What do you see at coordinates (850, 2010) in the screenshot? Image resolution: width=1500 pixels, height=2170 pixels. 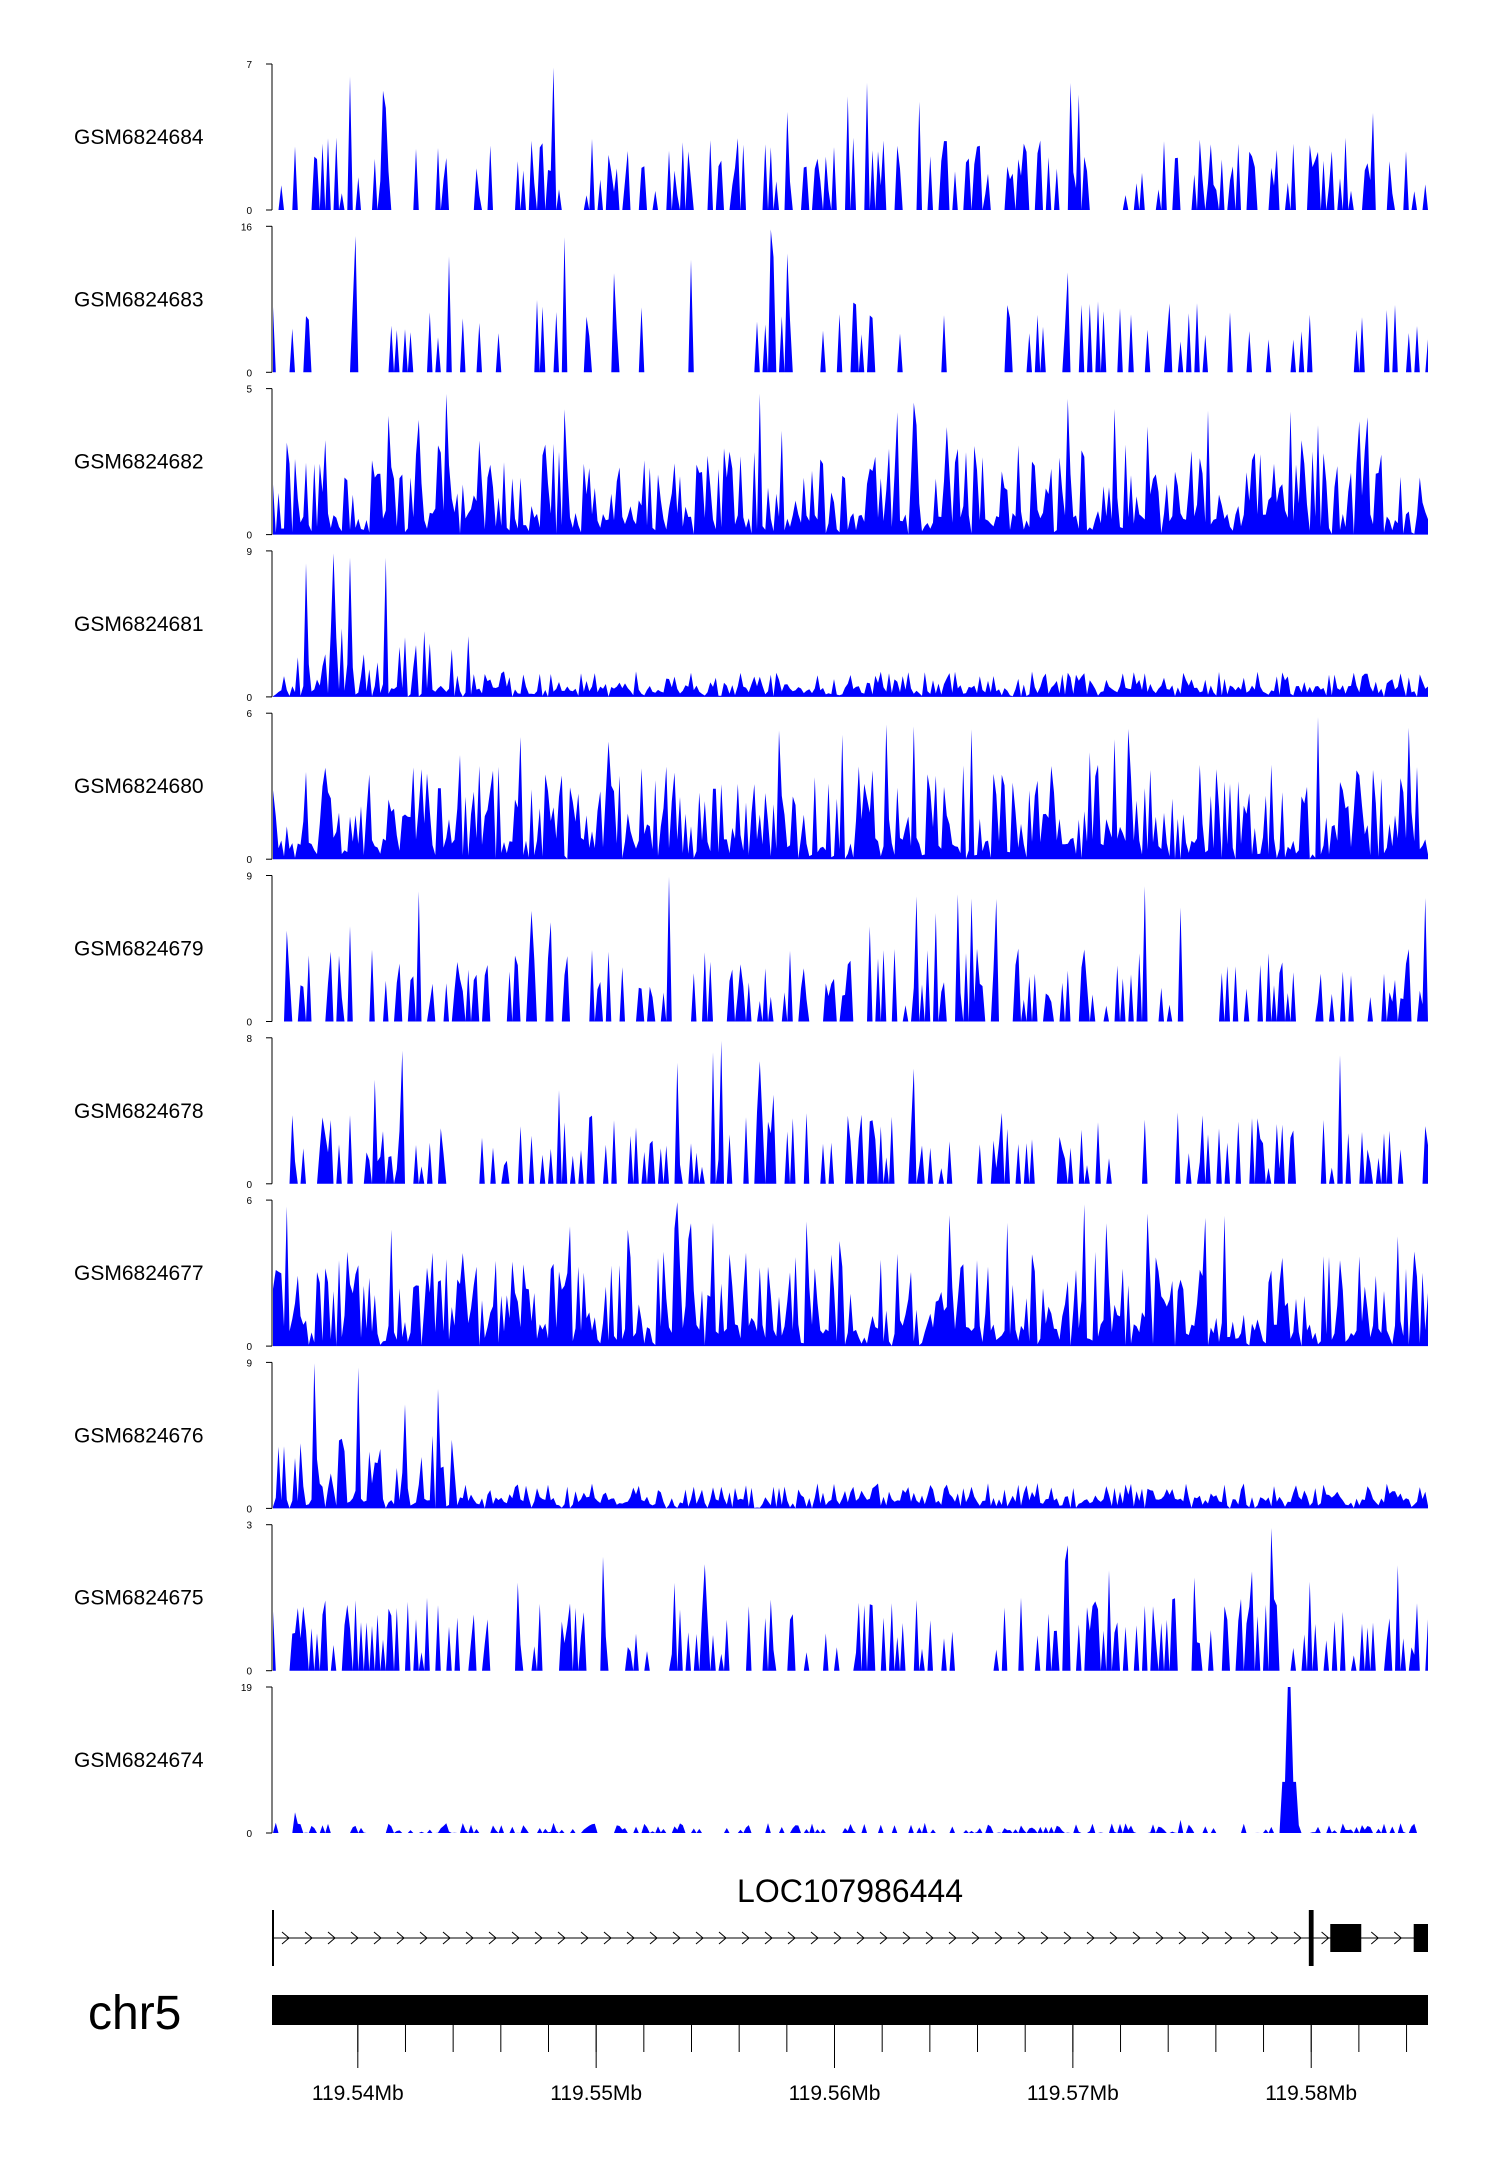 I see `chromosome-bar` at bounding box center [850, 2010].